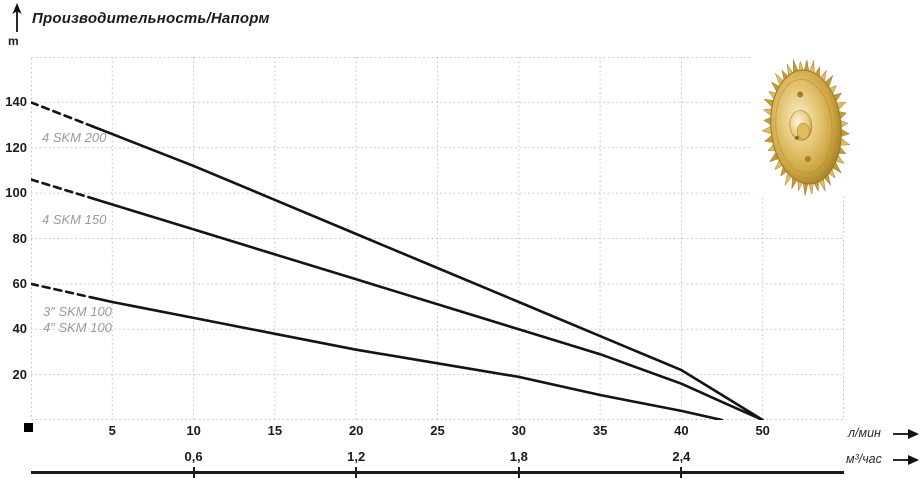 The height and width of the screenshot is (482, 922). I want to click on x-tick-label: 30, so click(519, 430).